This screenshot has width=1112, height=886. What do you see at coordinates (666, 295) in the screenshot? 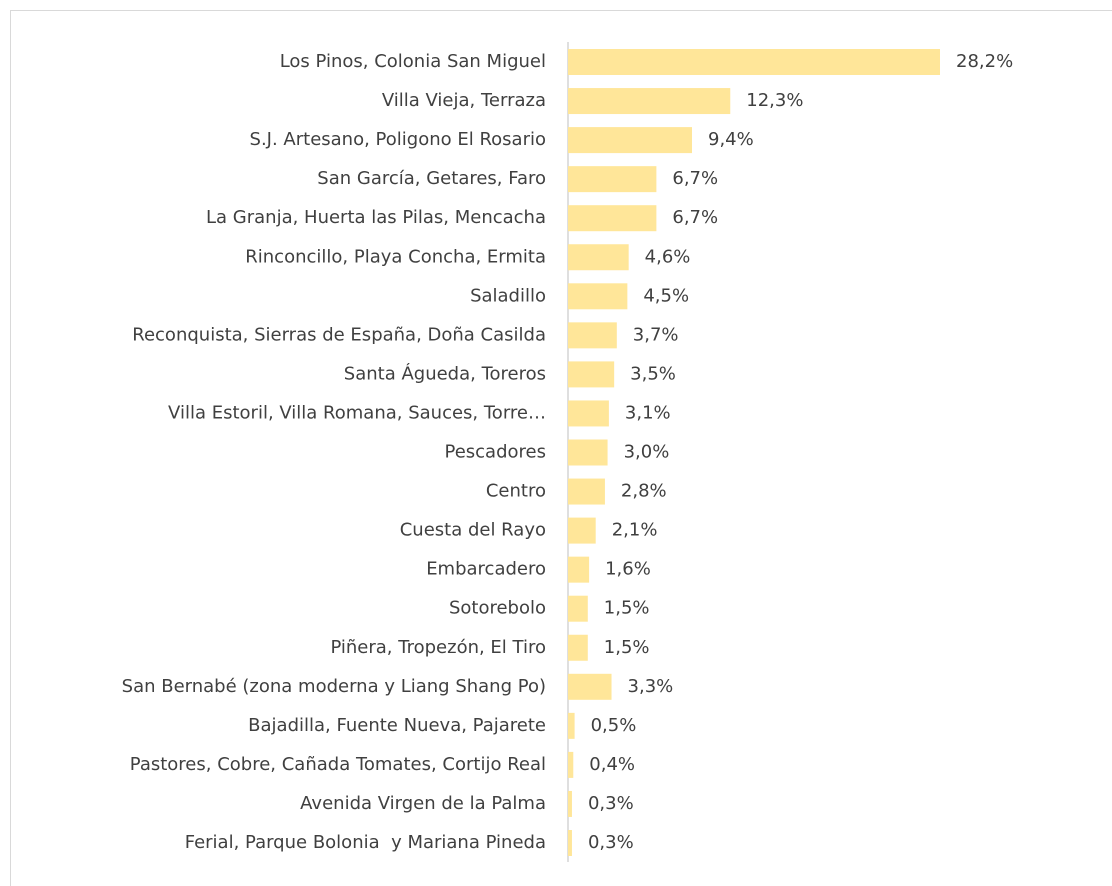
I see `value-label: 4,5%` at bounding box center [666, 295].